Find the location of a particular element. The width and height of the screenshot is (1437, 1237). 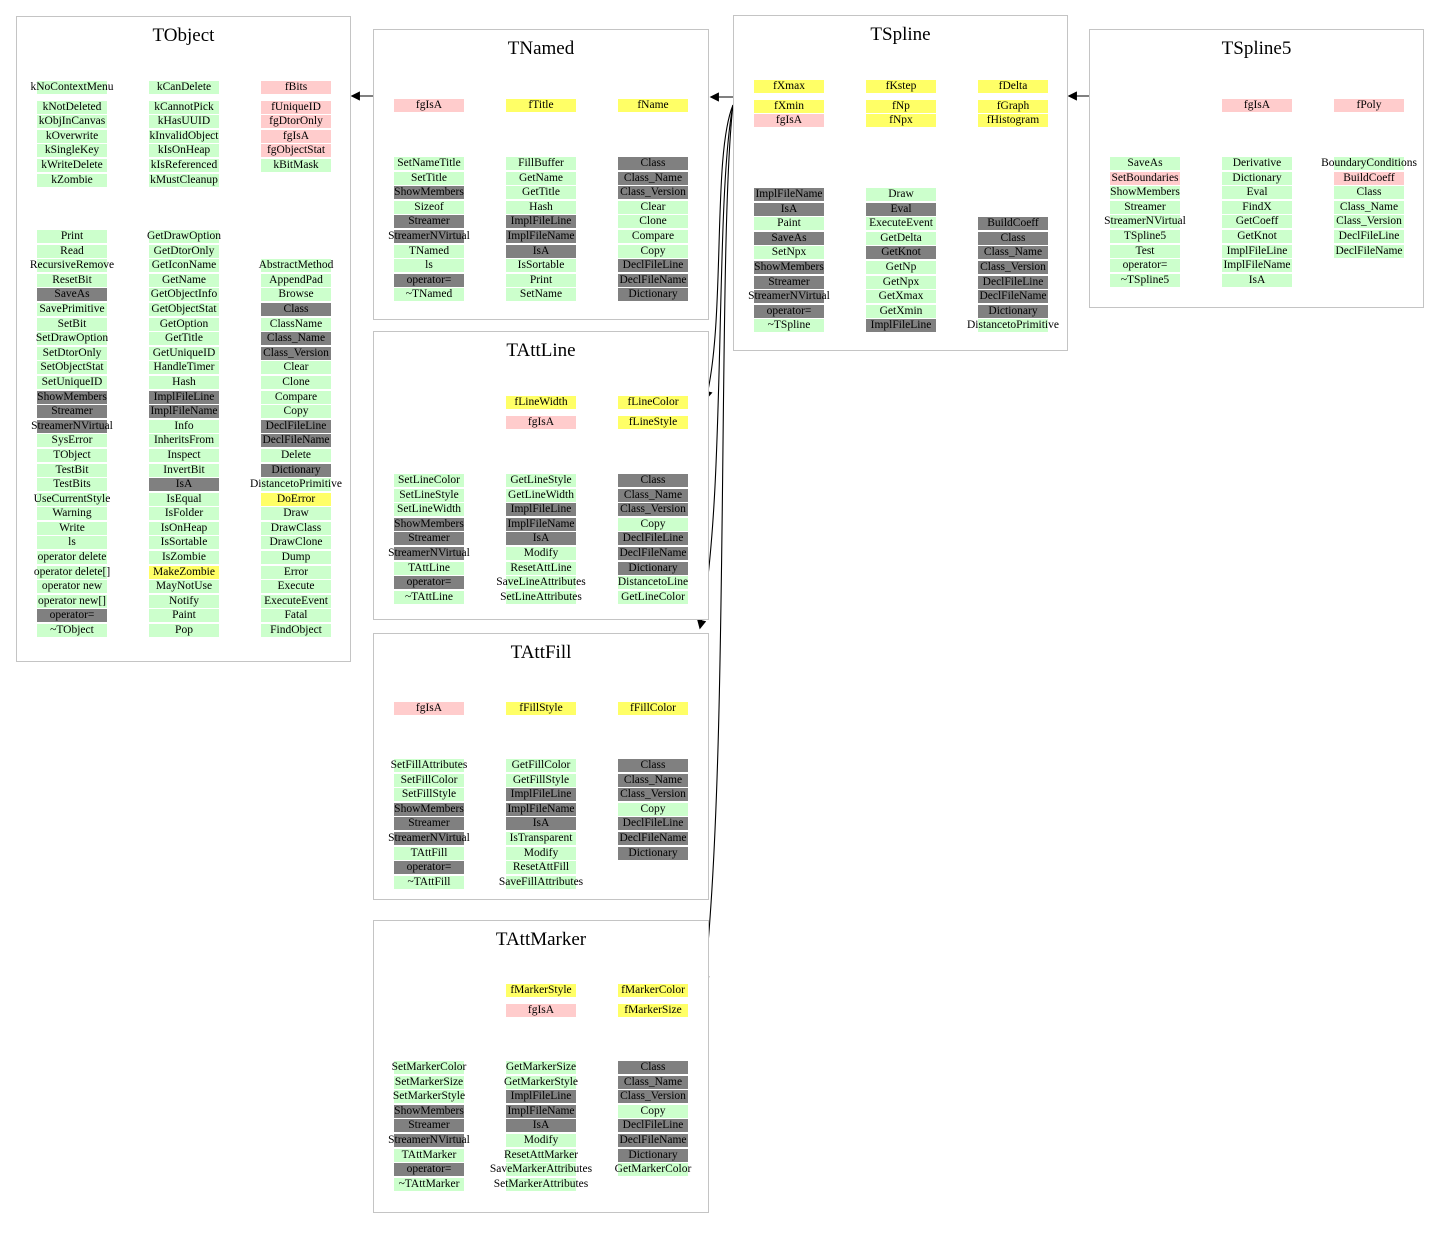

member-funiqueid: fUniqueID is located at coordinates (296, 107).